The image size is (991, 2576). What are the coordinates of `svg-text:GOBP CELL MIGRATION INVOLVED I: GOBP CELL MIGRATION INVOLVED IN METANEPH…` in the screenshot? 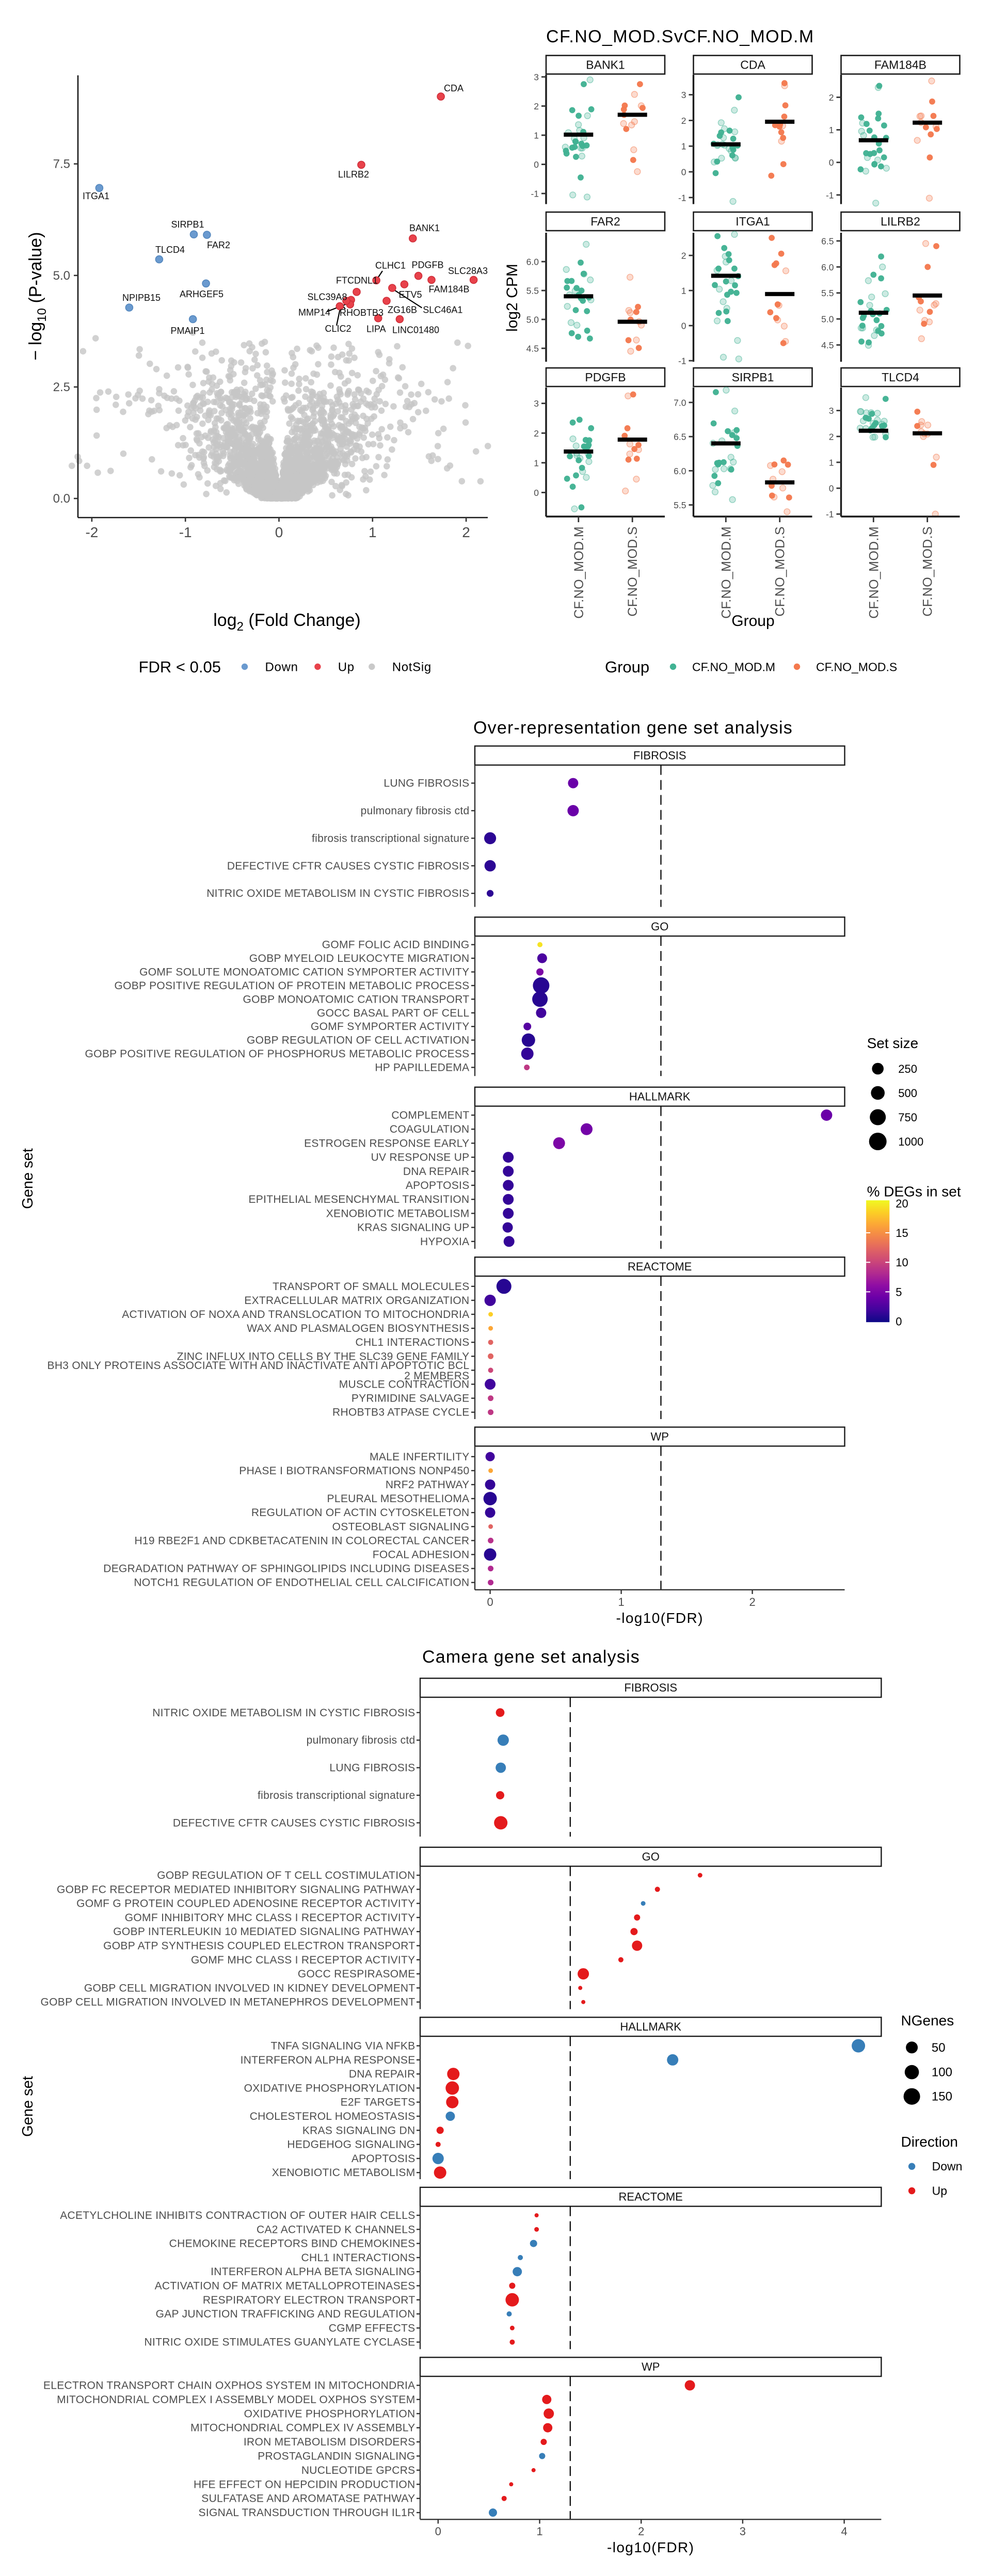 It's located at (228, 2003).